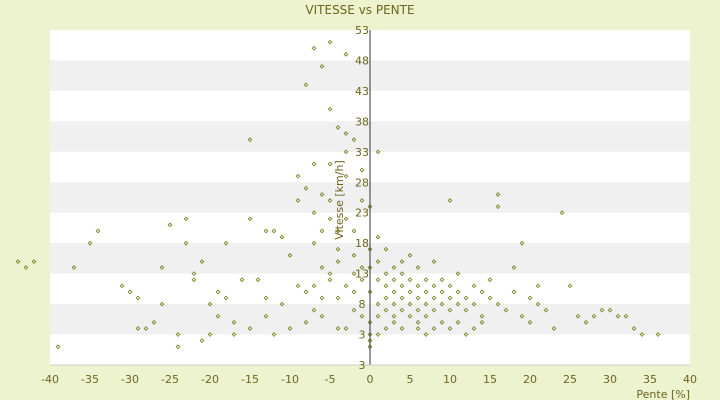 Image resolution: width=720 pixels, height=400 pixels. Describe the element at coordinates (339, 200) in the screenshot. I see `y-axis-label: Vitesse [km/h]` at that location.